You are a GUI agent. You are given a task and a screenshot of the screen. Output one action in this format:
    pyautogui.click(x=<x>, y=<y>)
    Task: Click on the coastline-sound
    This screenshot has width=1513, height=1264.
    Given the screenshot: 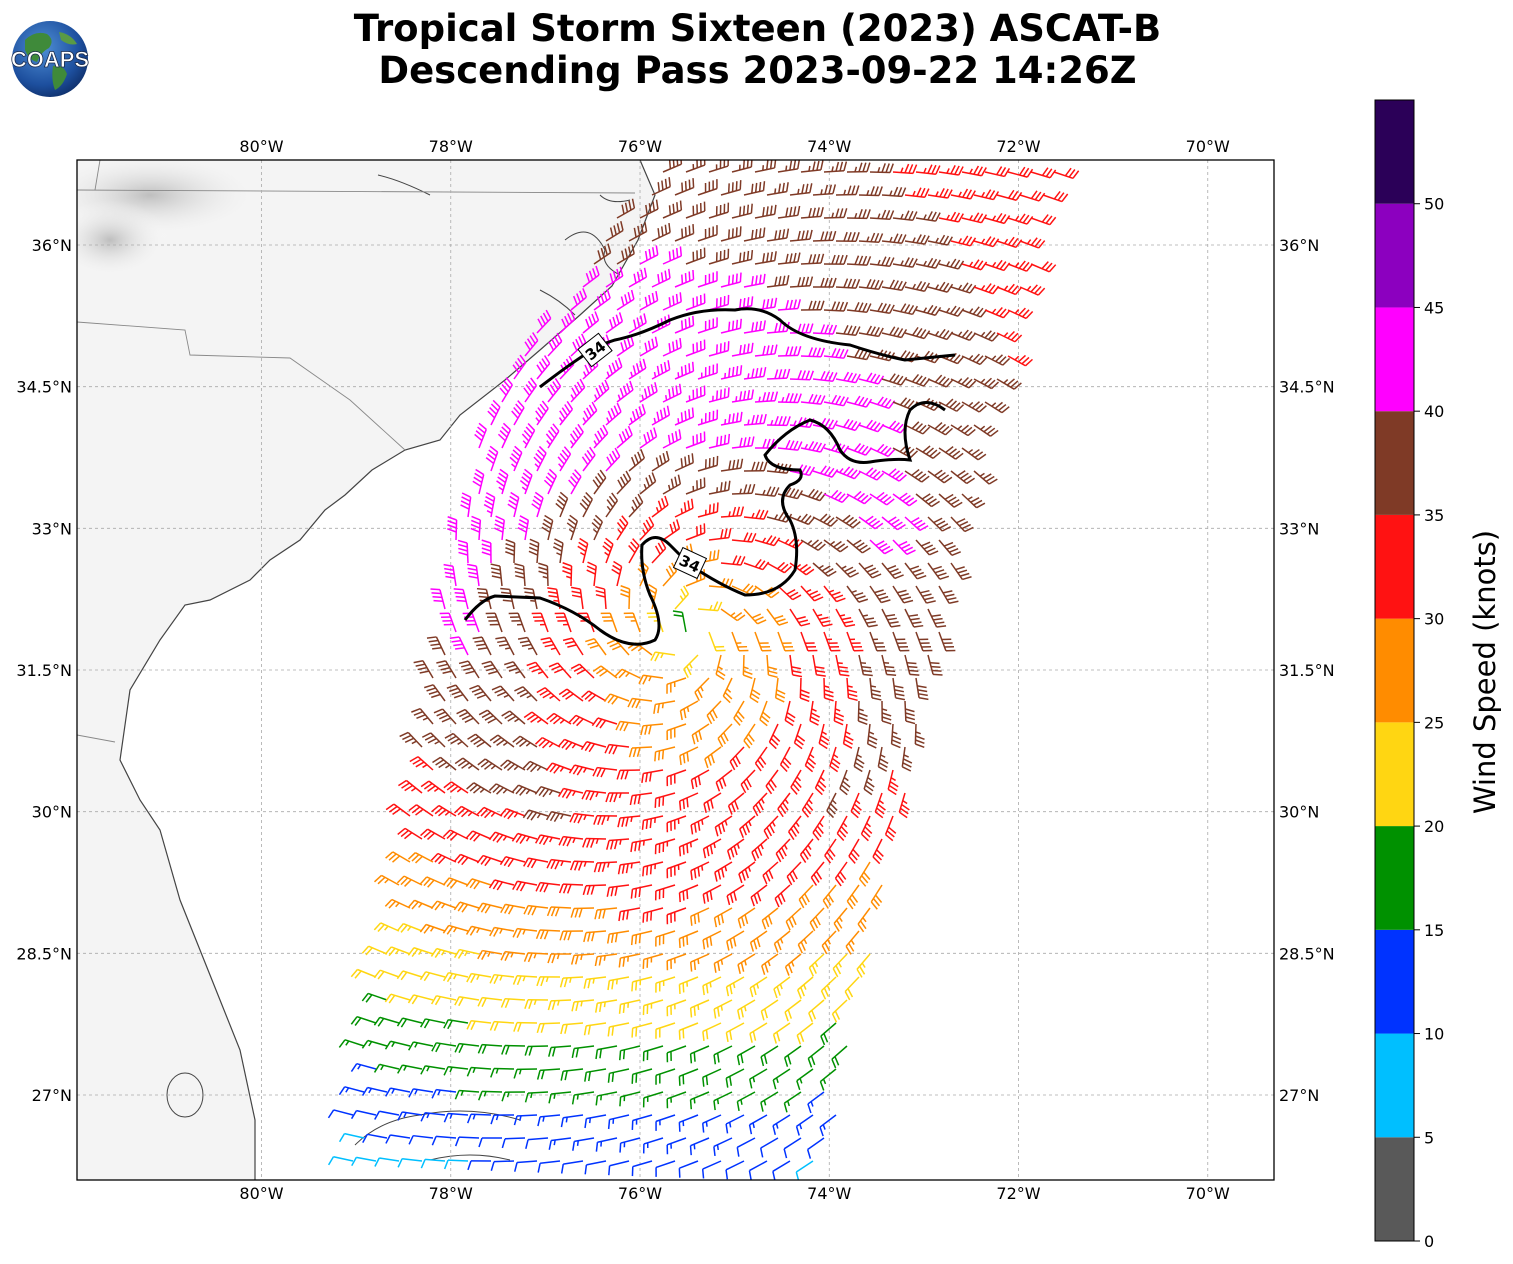 What is the action you would take?
    pyautogui.click(x=504, y=245)
    